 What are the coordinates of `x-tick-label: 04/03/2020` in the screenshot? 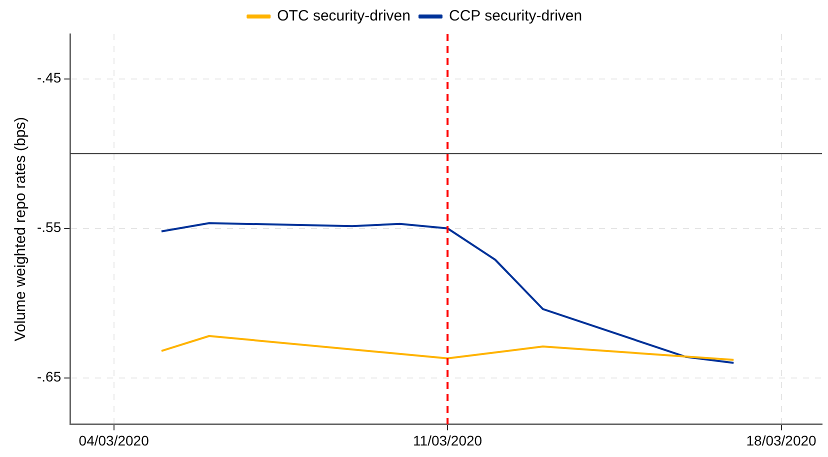 It's located at (114, 440).